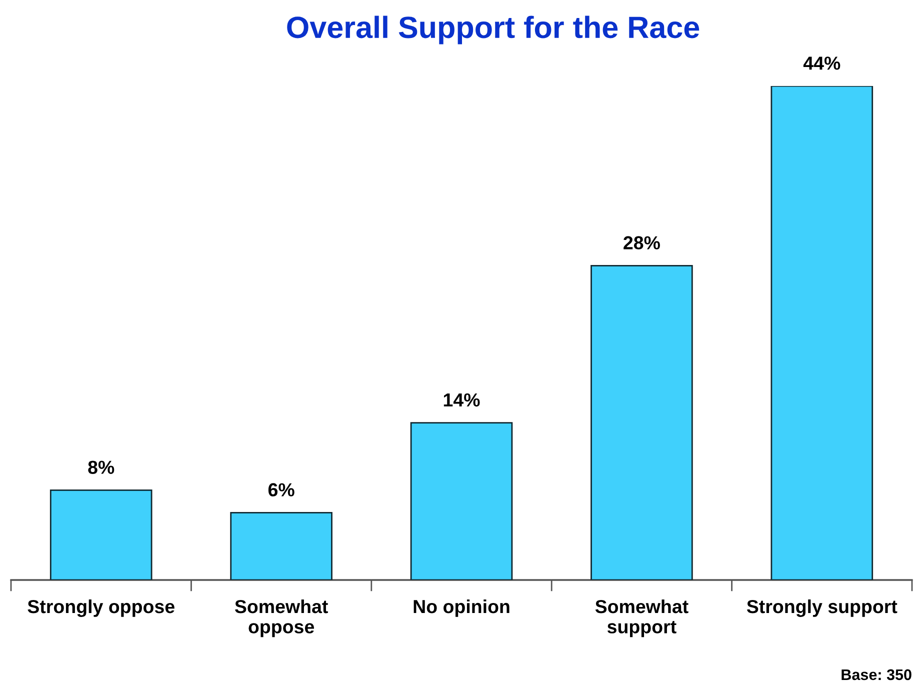 This screenshot has width=914, height=683. What do you see at coordinates (822, 608) in the screenshot?
I see `x-tick-label: Strongly support` at bounding box center [822, 608].